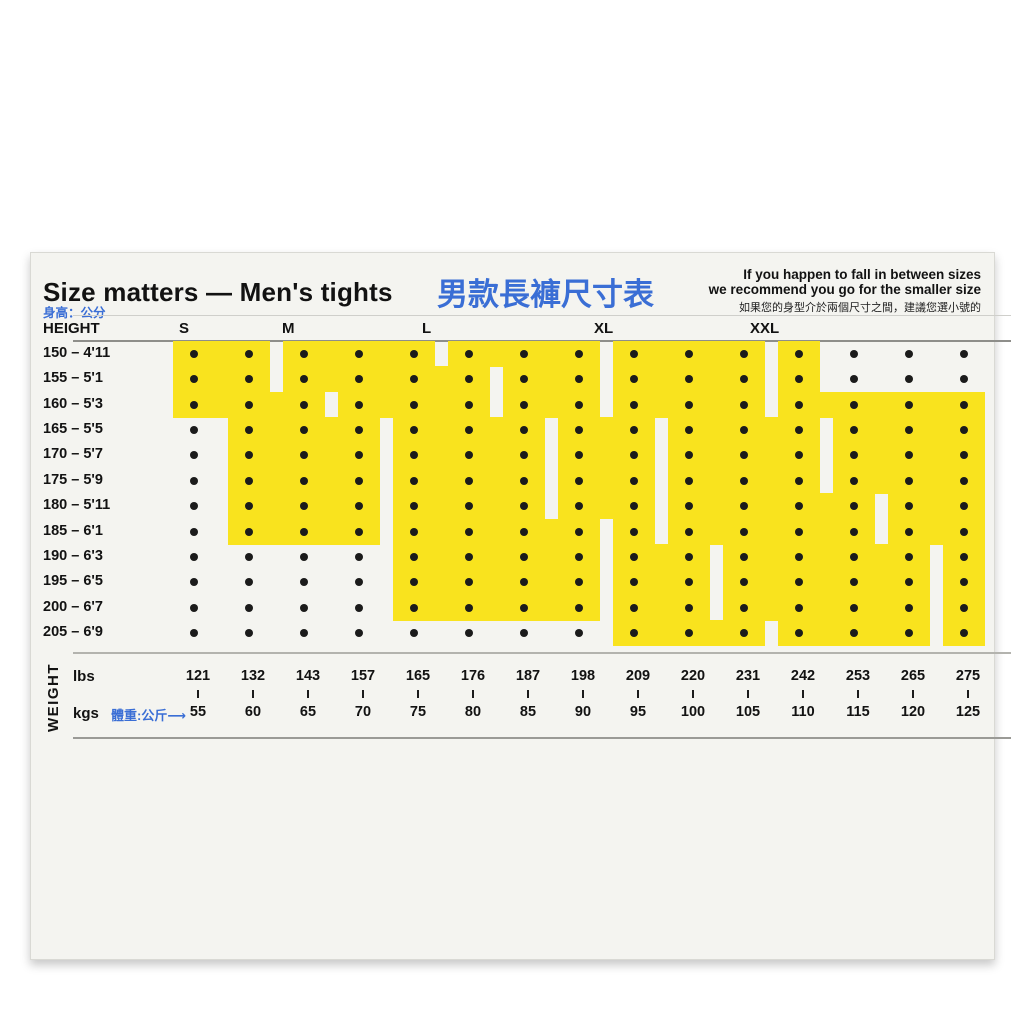  I want to click on weight-lbs-value: 176, so click(473, 676).